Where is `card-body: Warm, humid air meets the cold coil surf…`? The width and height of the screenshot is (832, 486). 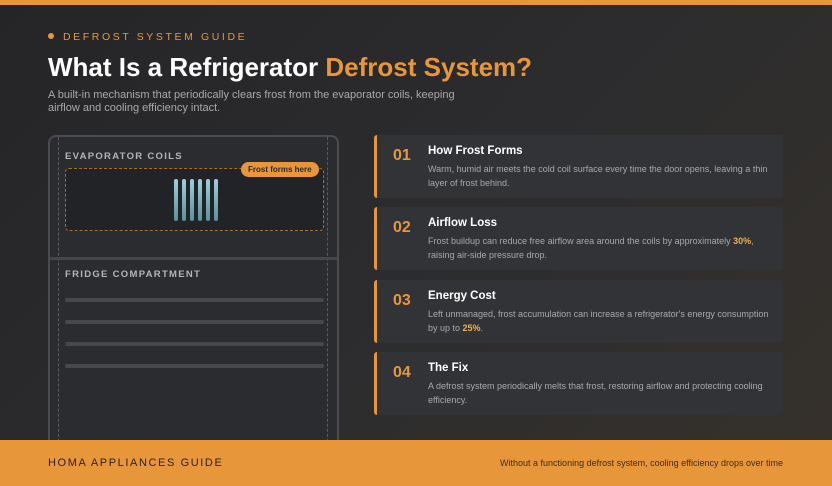 card-body: Warm, humid air meets the cold coil surf… is located at coordinates (603, 176).